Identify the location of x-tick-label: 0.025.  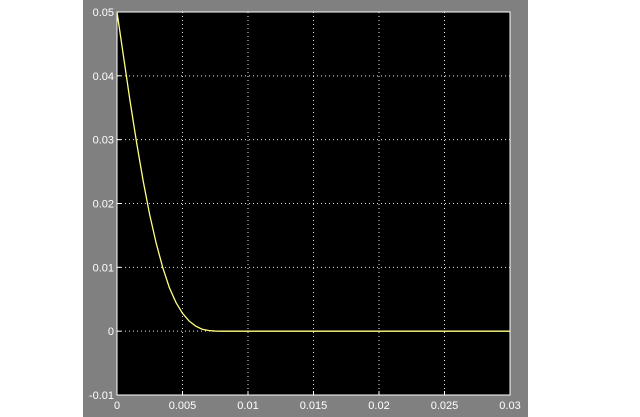
(445, 406).